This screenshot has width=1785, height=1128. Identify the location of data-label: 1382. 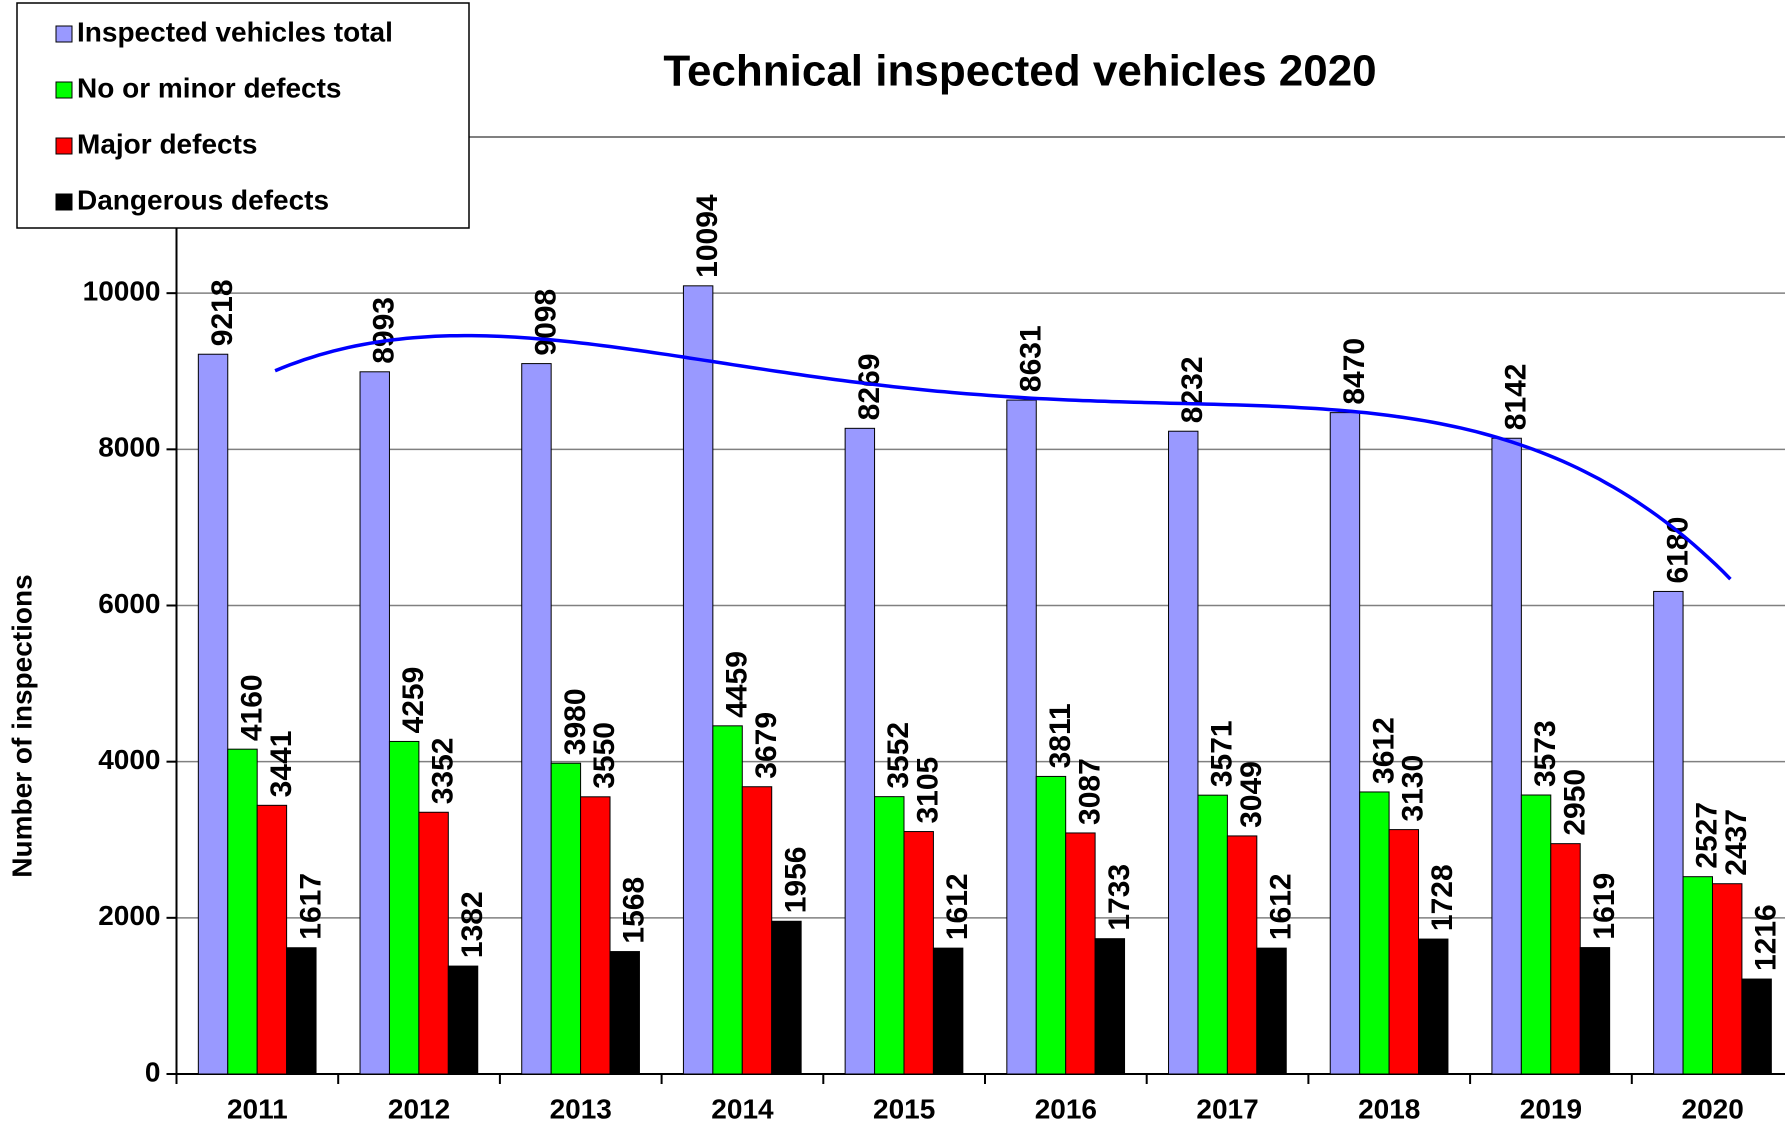
(472, 924).